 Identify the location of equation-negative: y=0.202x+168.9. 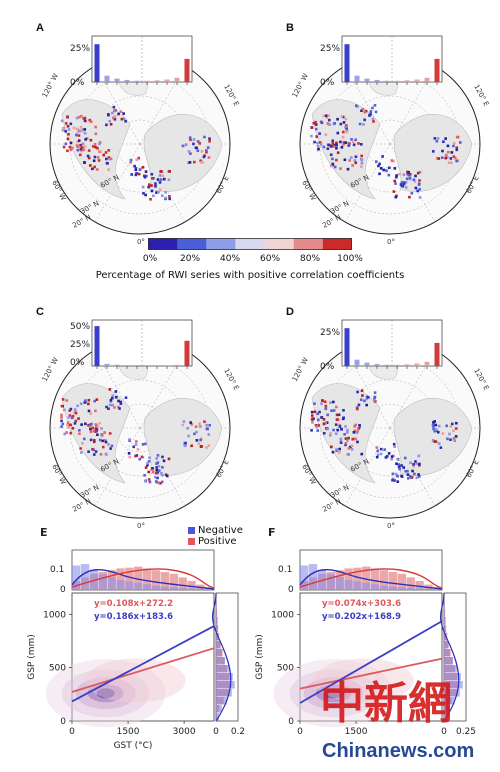
(361, 617).